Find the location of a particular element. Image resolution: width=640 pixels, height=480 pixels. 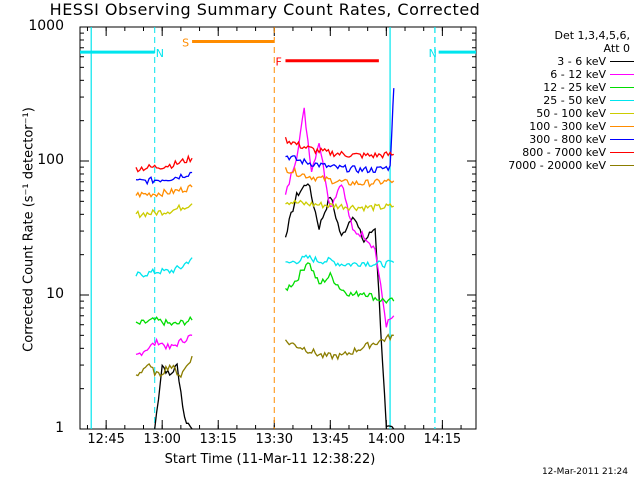

y-tick-label: 10 is located at coordinates (55, 294).